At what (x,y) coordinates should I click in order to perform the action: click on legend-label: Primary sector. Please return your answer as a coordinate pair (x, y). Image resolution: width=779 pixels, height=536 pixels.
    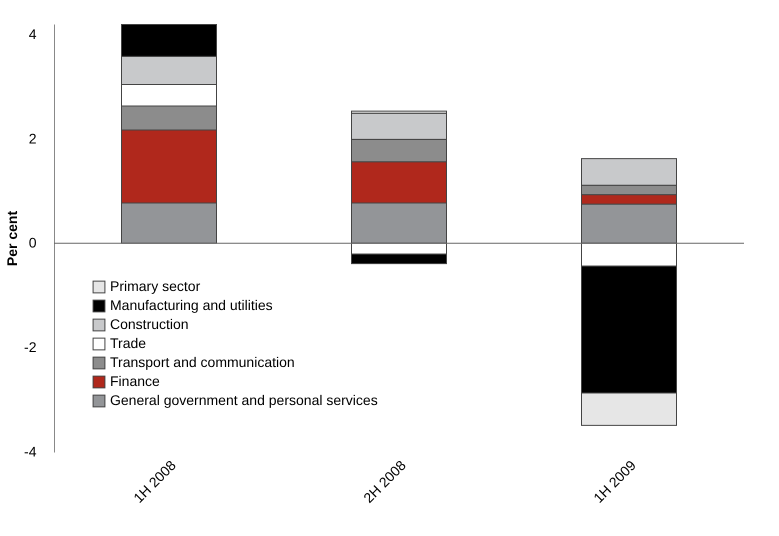
    Looking at the image, I should click on (155, 286).